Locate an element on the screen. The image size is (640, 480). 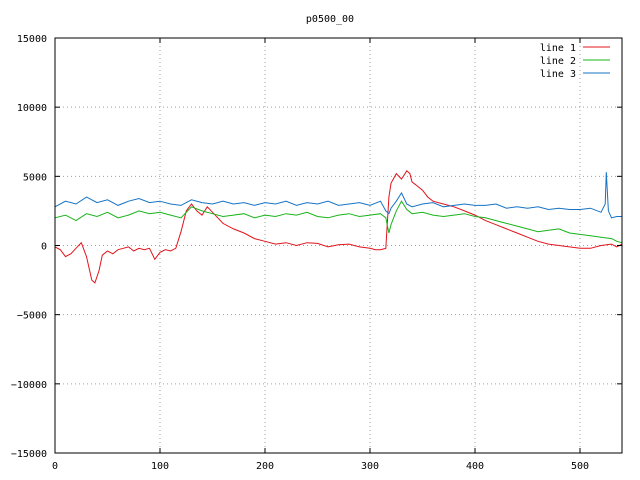
x-tick-label: 300 is located at coordinates (370, 466).